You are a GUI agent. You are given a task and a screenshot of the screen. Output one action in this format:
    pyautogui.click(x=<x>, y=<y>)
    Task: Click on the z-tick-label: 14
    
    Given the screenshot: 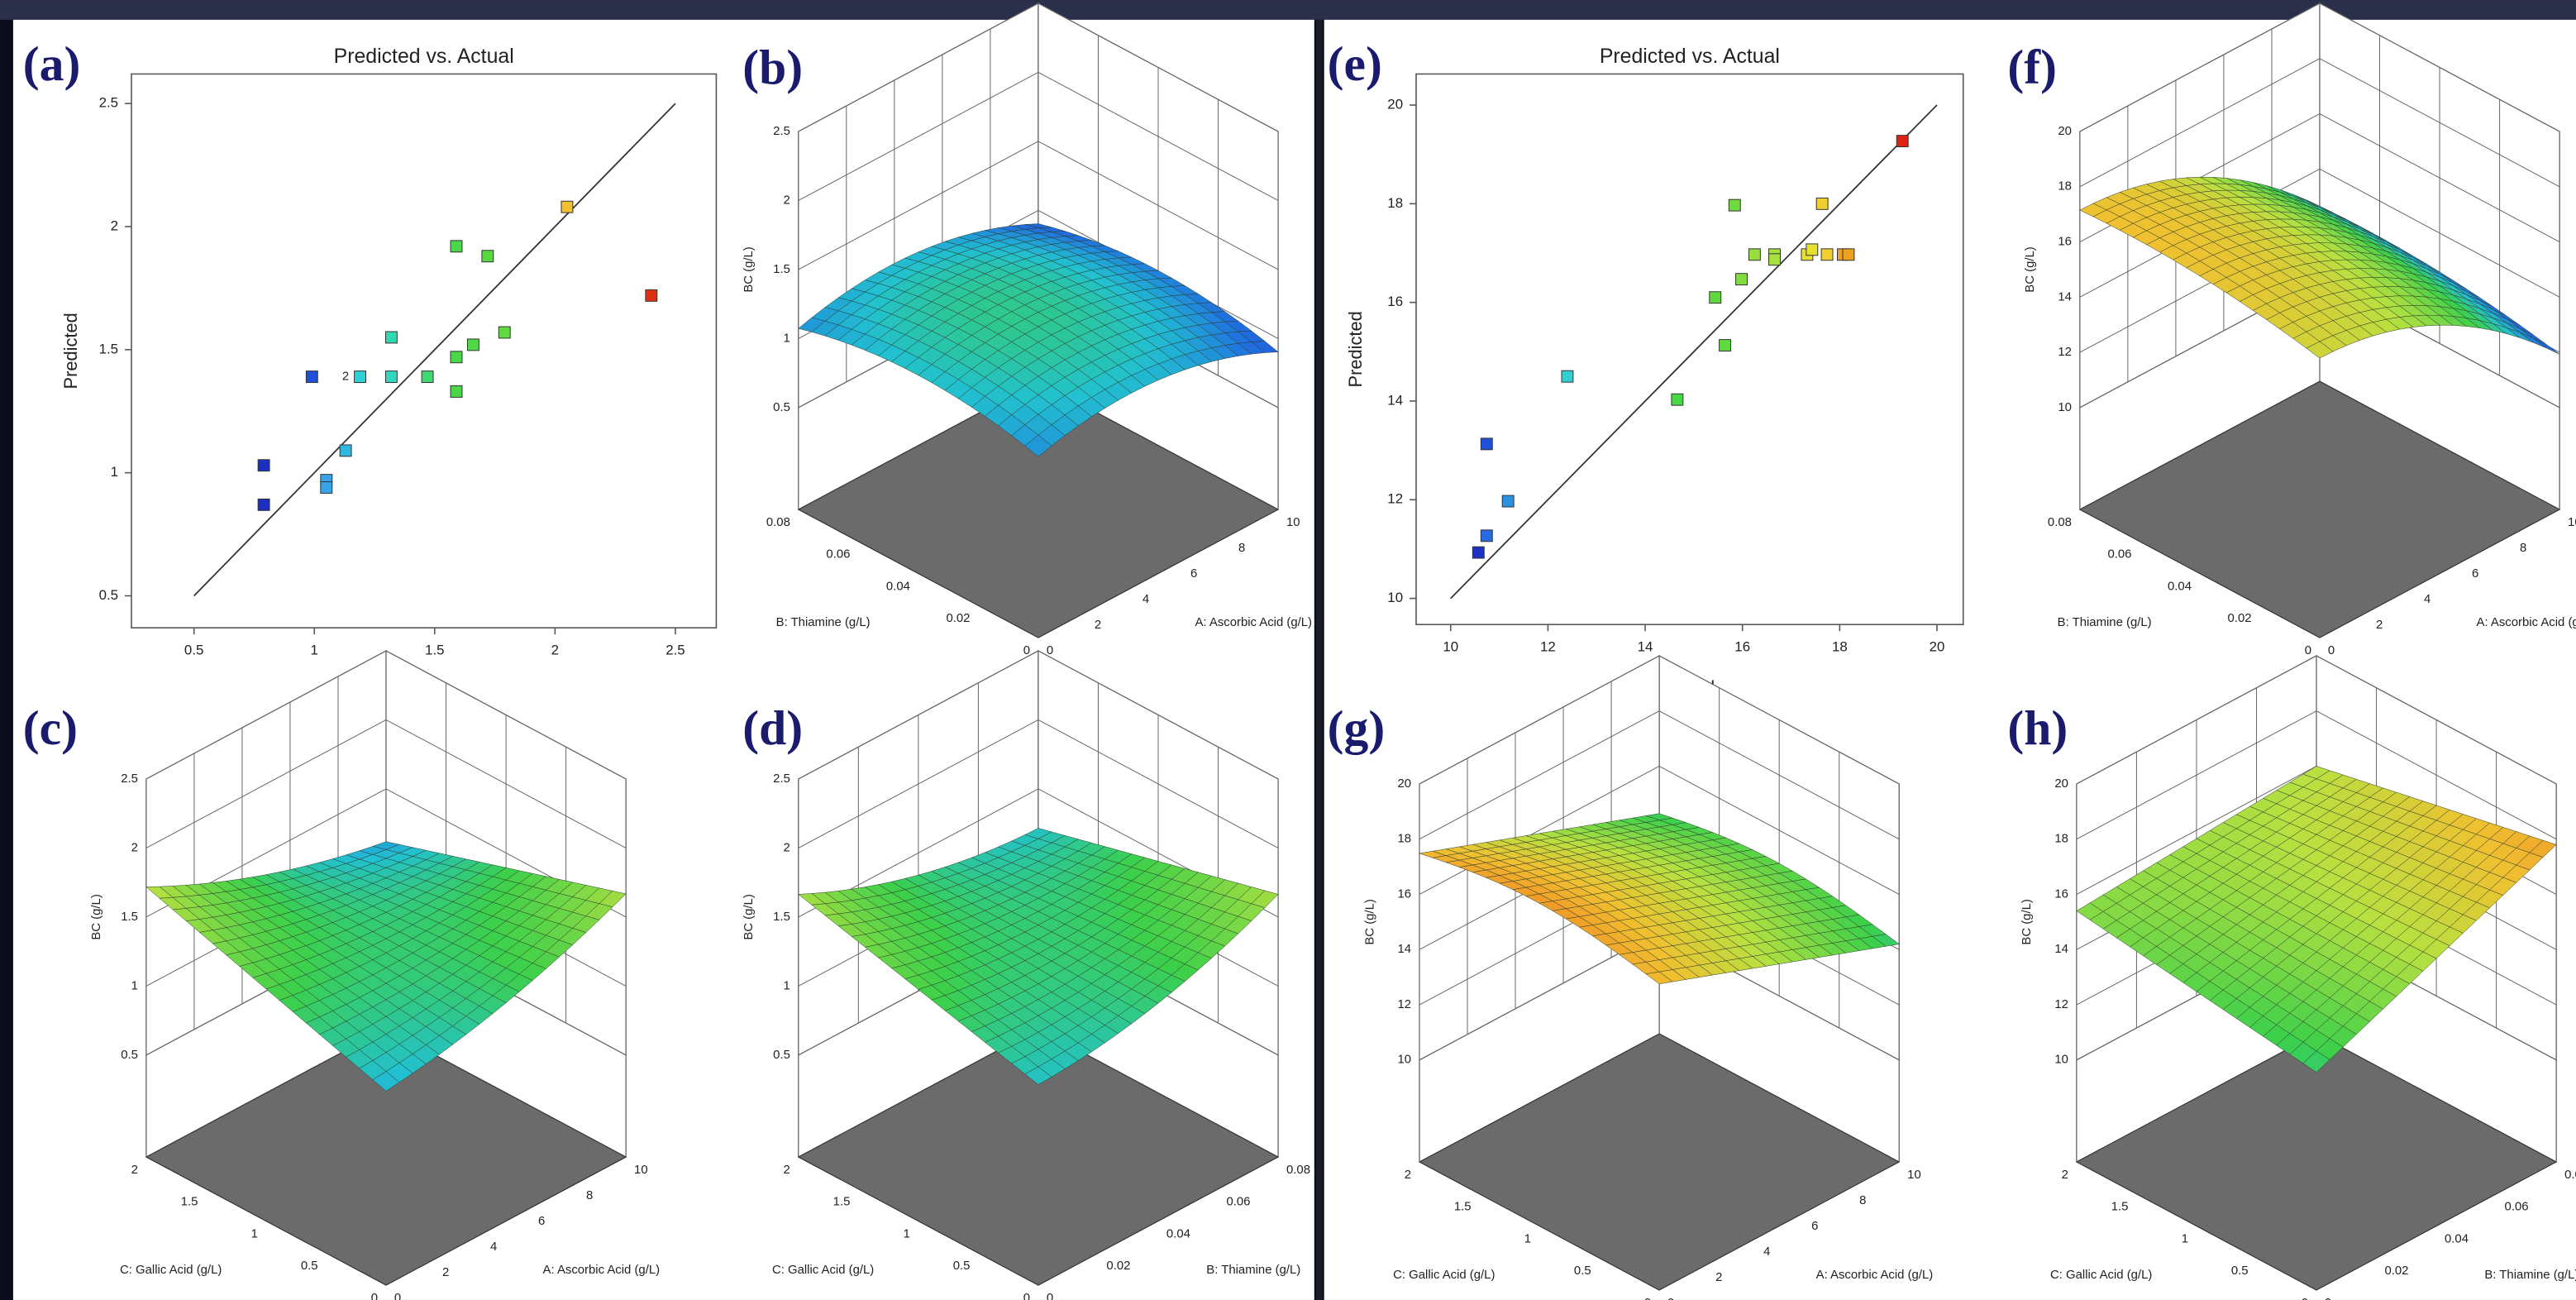 What is the action you would take?
    pyautogui.click(x=2061, y=950)
    